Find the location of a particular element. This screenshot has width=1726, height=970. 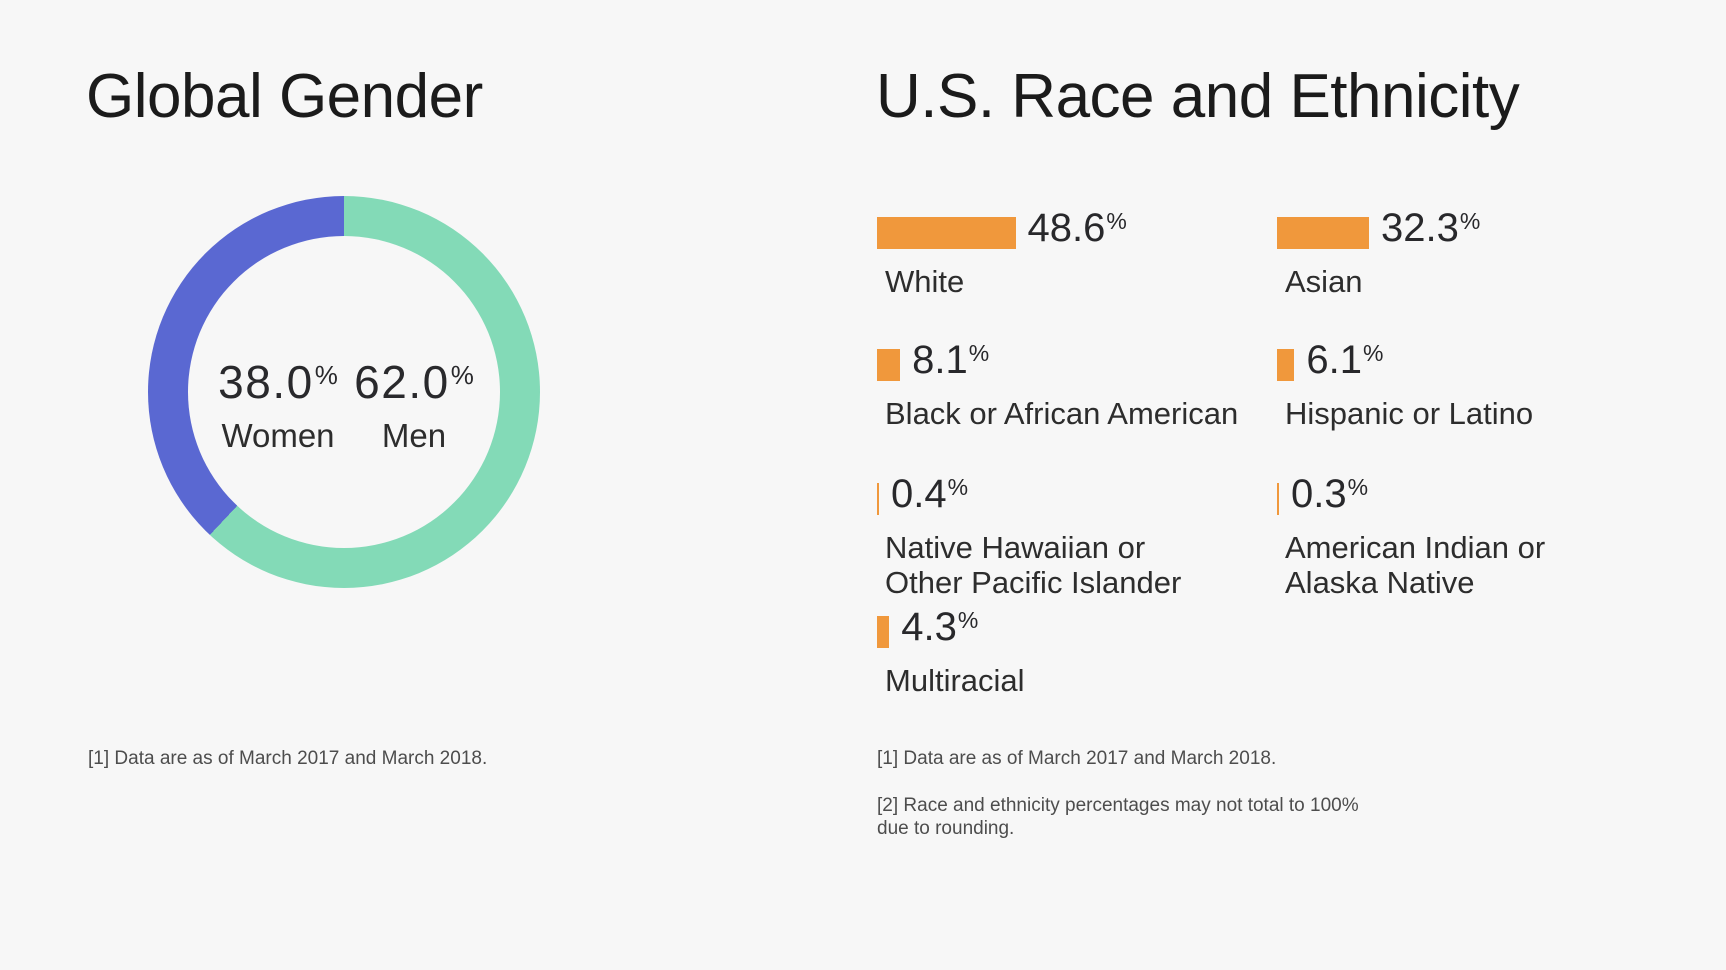

race-bar-black-or-african-american is located at coordinates (889, 365).